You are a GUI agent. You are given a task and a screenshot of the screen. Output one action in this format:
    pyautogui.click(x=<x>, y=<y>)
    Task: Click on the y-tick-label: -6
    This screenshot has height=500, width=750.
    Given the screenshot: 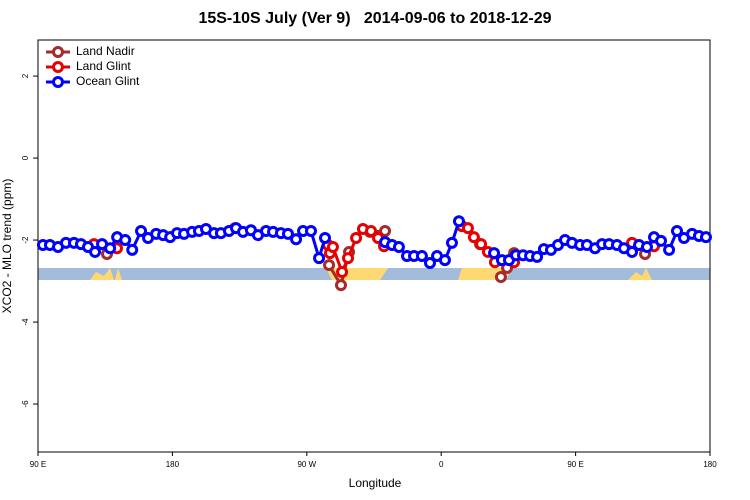 What is the action you would take?
    pyautogui.click(x=25, y=404)
    